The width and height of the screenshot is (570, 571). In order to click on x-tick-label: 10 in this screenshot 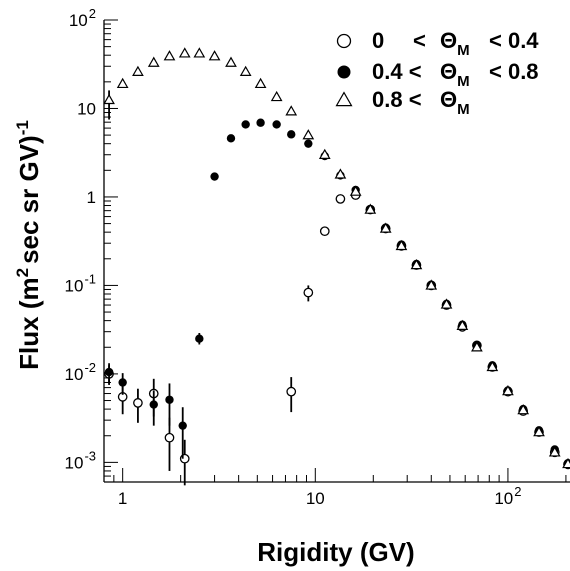, I will do `click(315, 498)`.